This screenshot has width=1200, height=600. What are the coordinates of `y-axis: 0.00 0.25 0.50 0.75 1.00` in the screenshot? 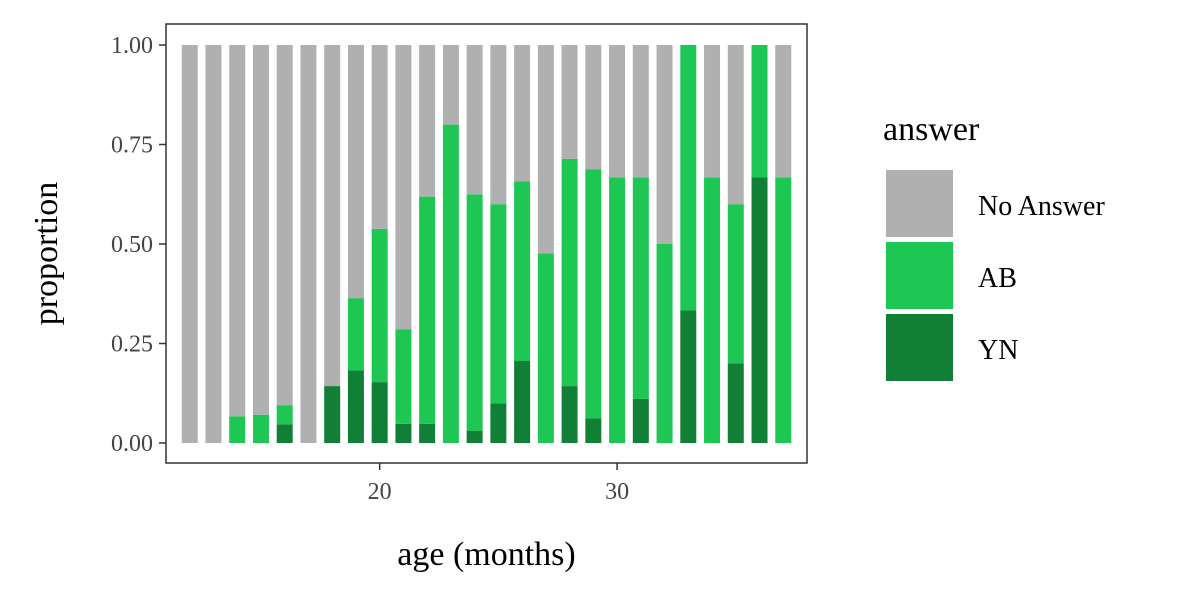 It's located at (138, 245).